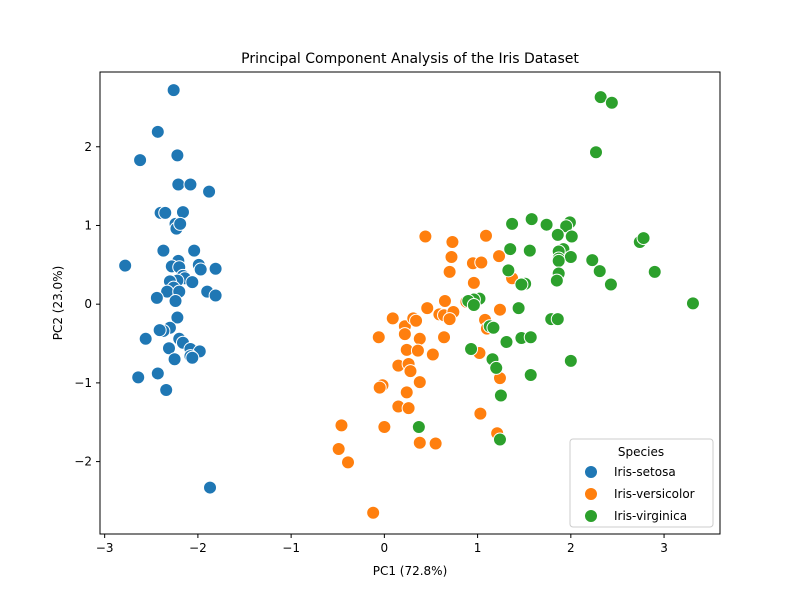  Describe the element at coordinates (291, 548) in the screenshot. I see `x-tick-label: −1` at that location.